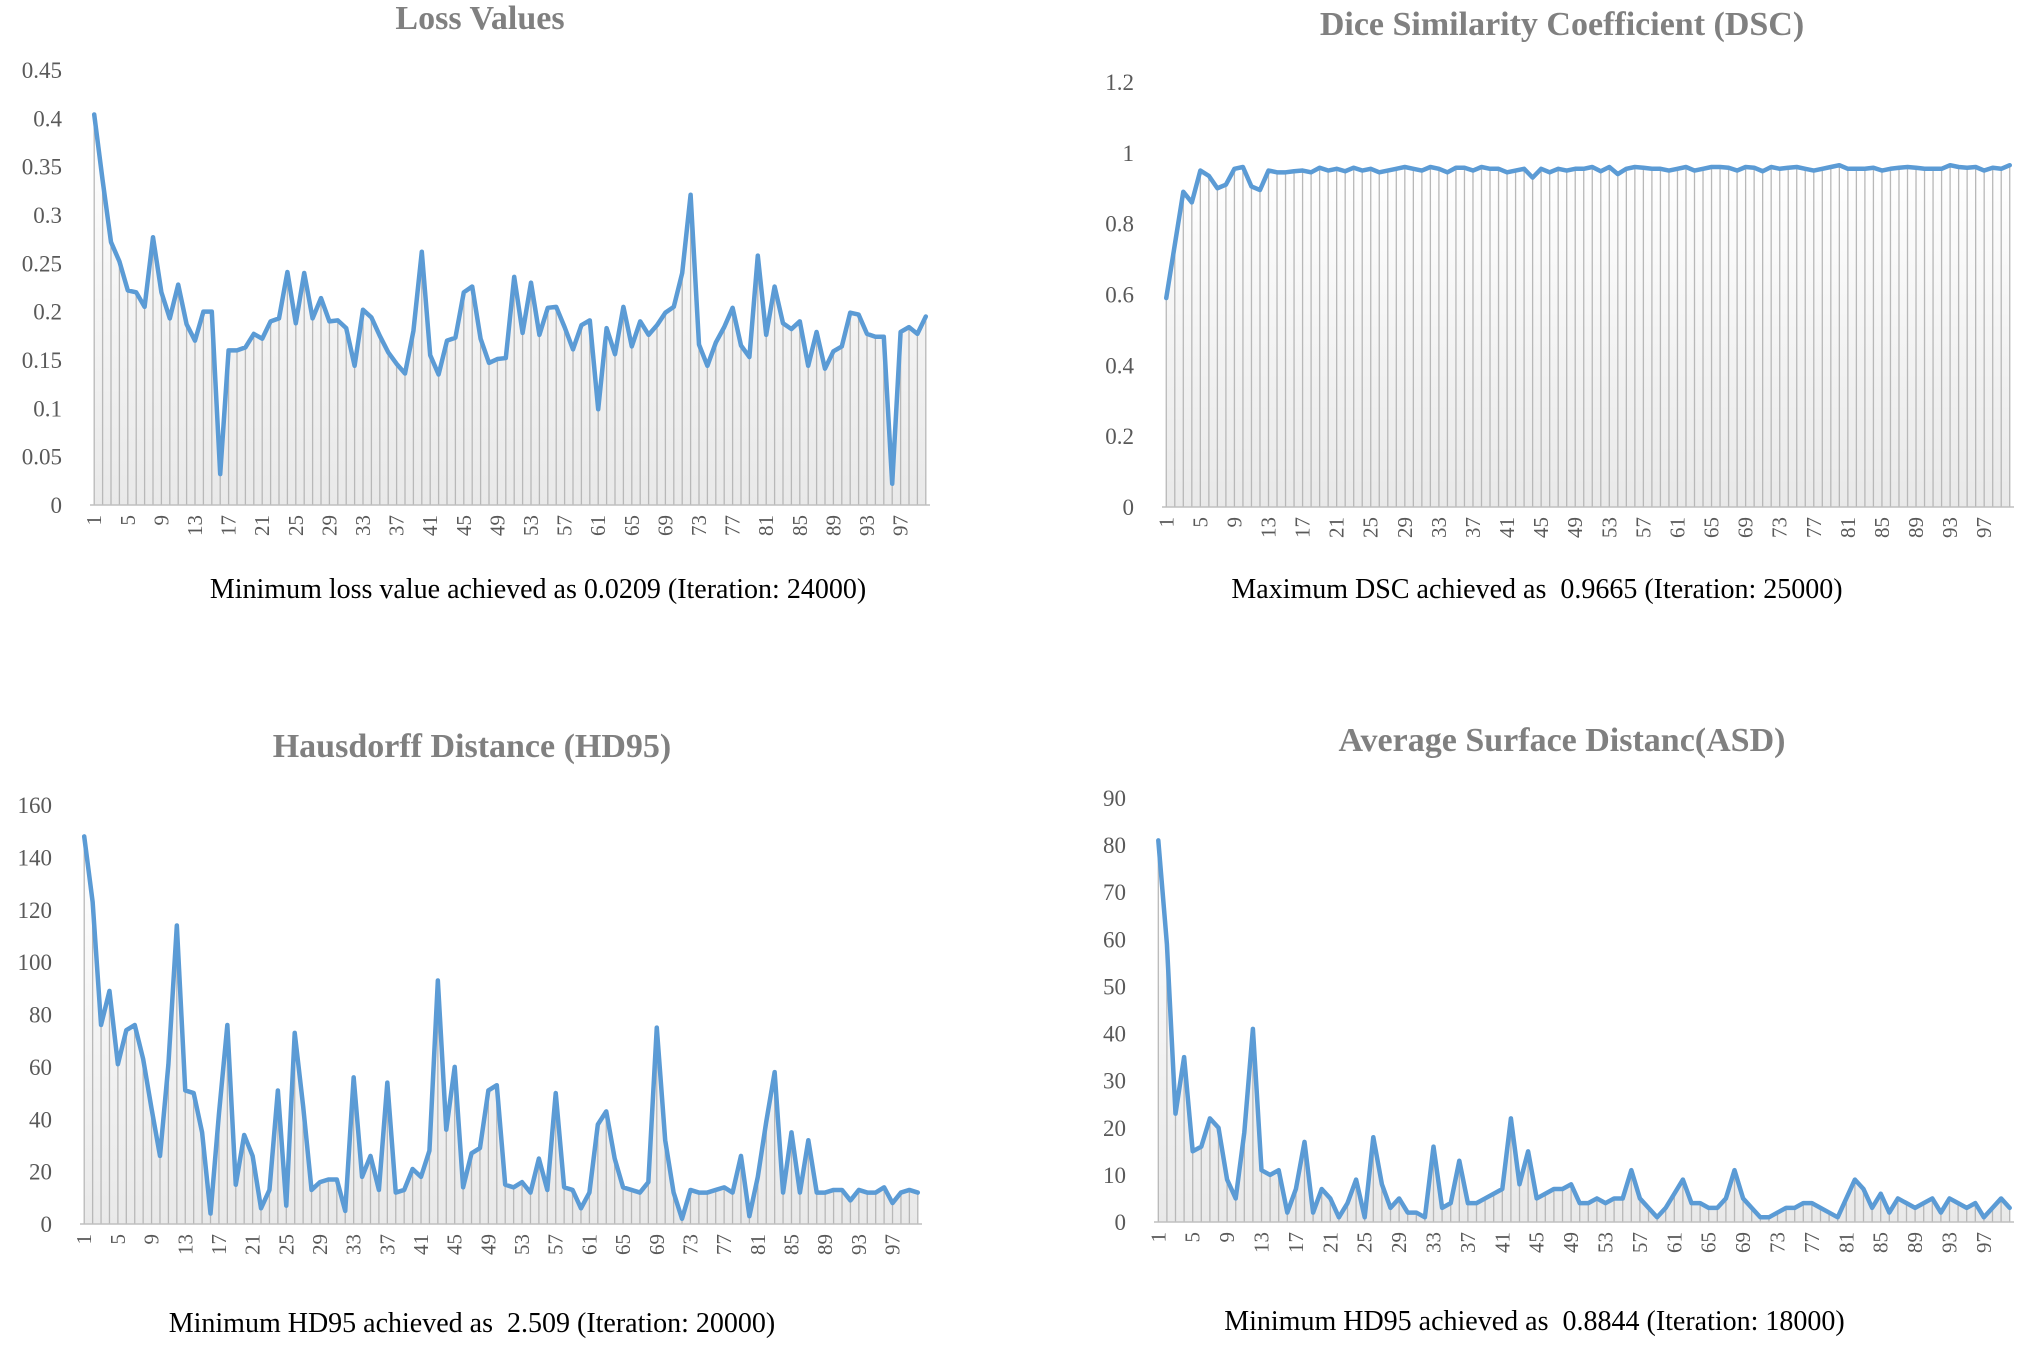 Image resolution: width=2022 pixels, height=1349 pixels. What do you see at coordinates (42, 457) in the screenshot?
I see `y-tick-label: 0.05` at bounding box center [42, 457].